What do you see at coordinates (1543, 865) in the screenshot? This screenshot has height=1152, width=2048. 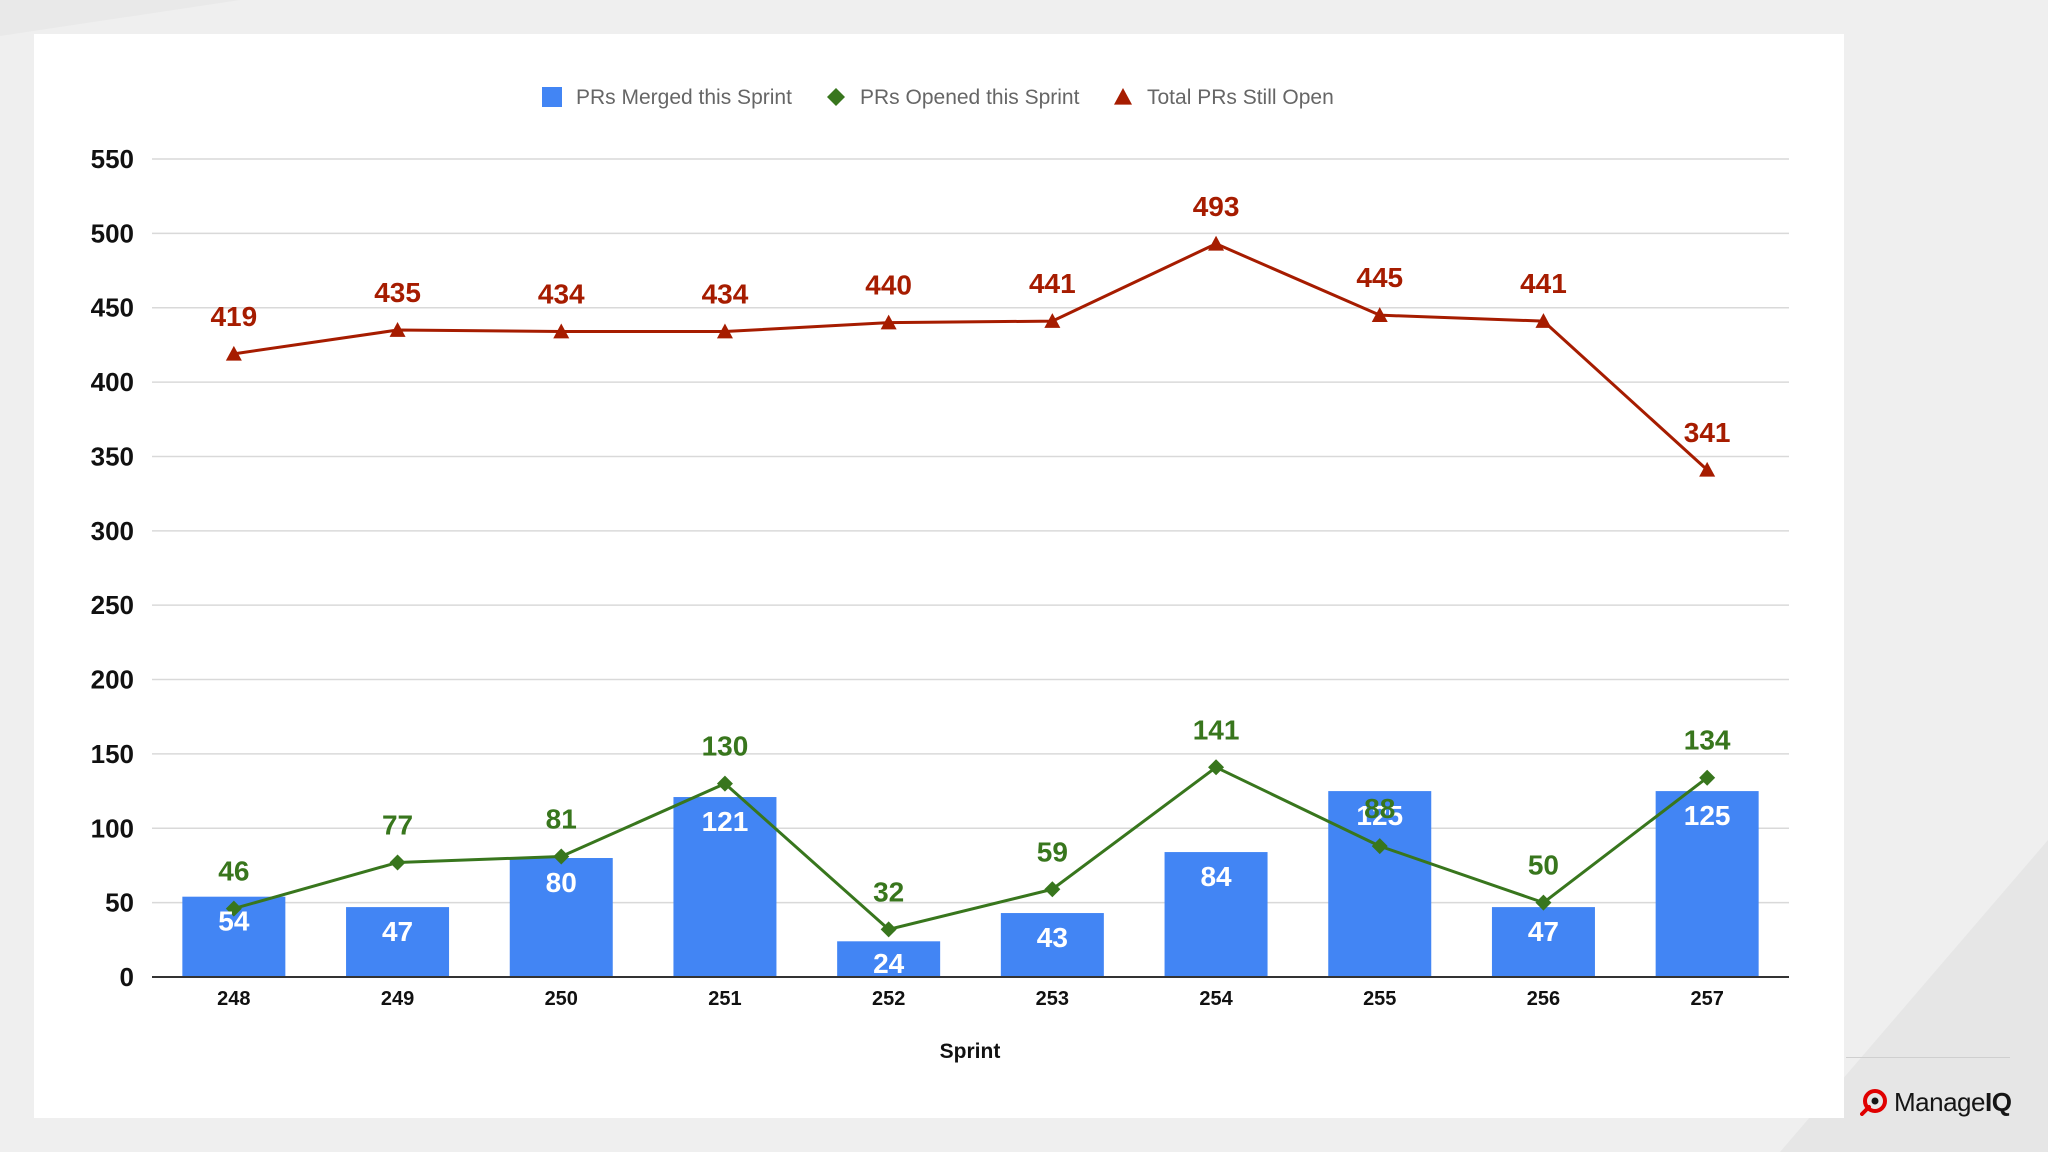 I see `data-label-opened: 50` at bounding box center [1543, 865].